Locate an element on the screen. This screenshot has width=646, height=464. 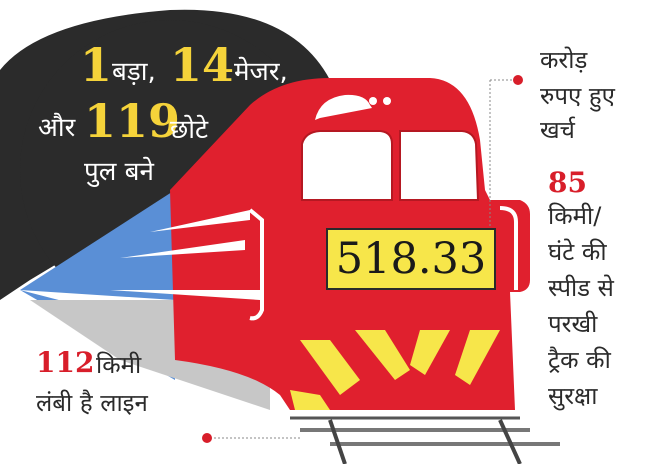
window-right is located at coordinates (439, 165).